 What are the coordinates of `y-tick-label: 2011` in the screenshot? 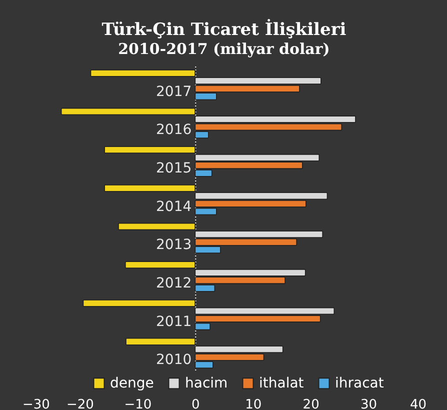 It's located at (174, 322).